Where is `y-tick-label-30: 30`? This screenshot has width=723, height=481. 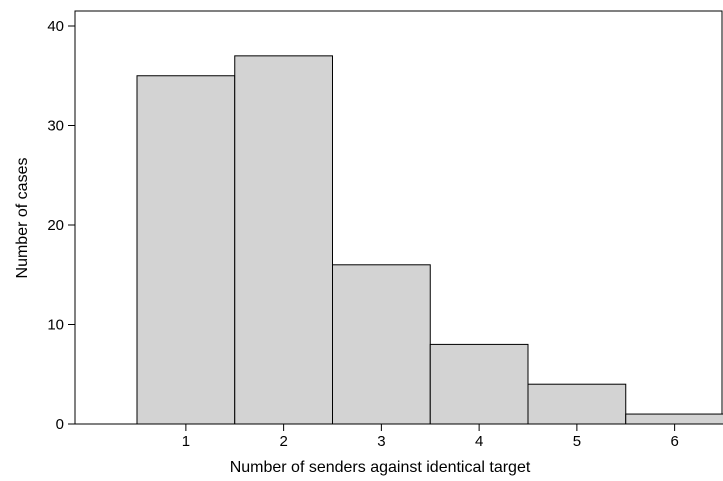 y-tick-label-30: 30 is located at coordinates (55, 126).